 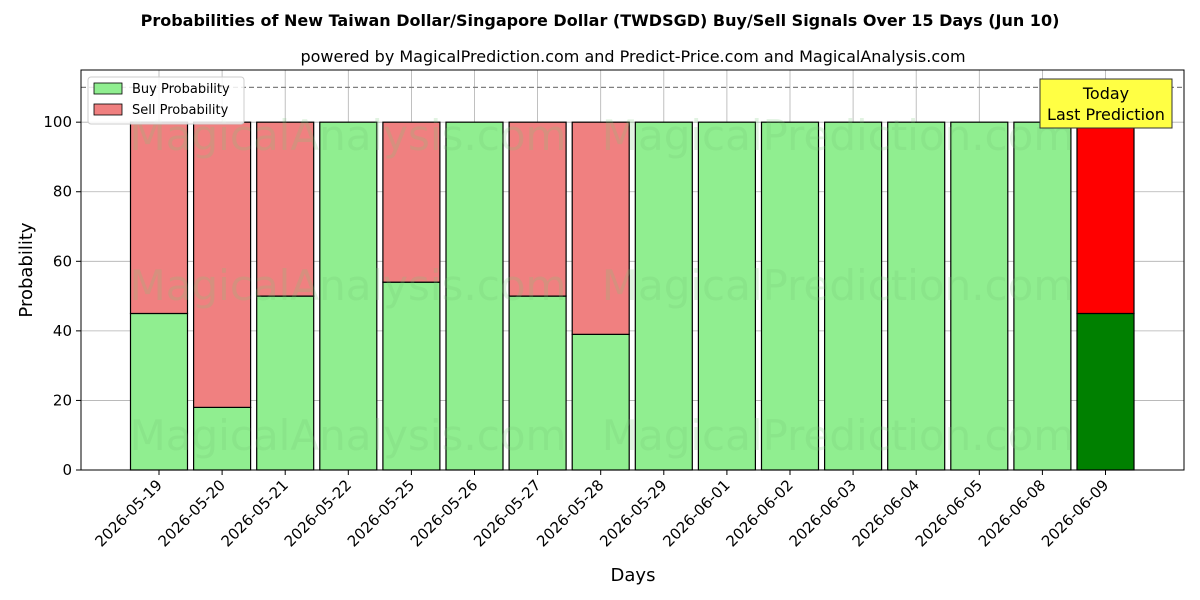 What do you see at coordinates (62, 296) in the screenshot?
I see `y-axis-ticks: 0 20 40 60 80 100` at bounding box center [62, 296].